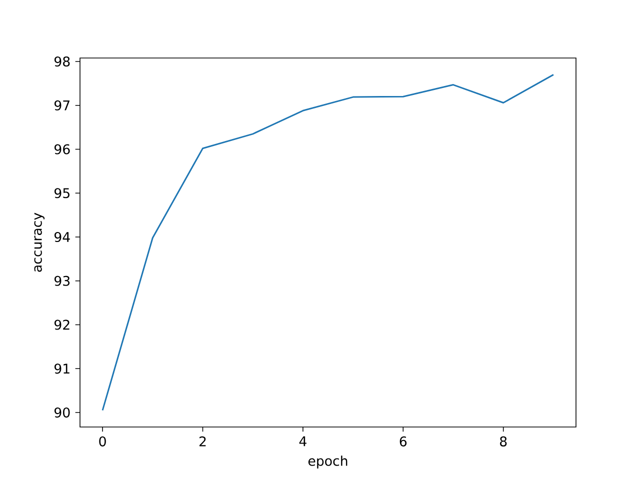 The width and height of the screenshot is (640, 480). I want to click on y-tick-label: 95, so click(62, 193).